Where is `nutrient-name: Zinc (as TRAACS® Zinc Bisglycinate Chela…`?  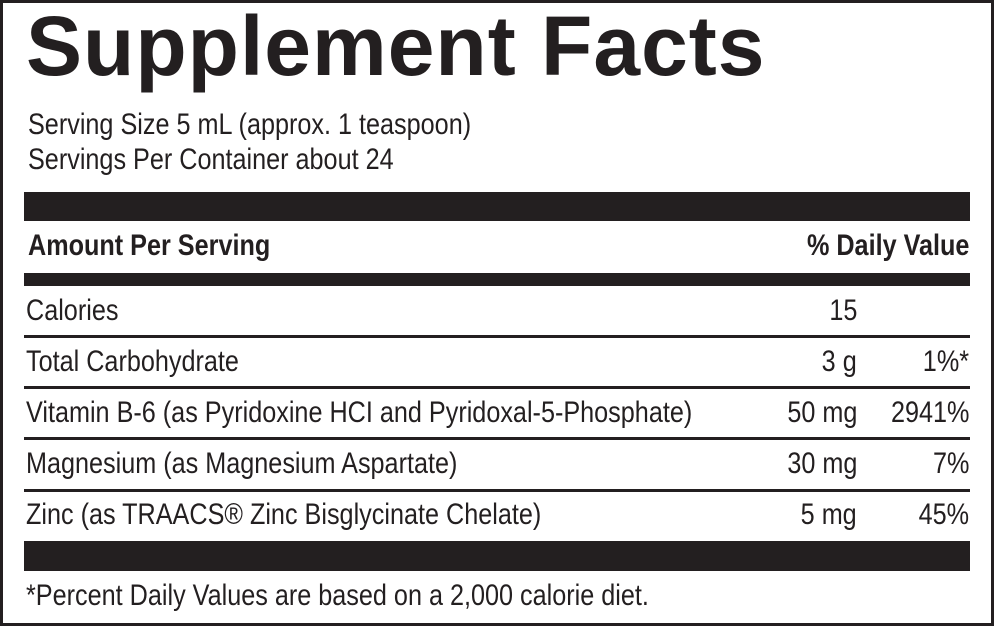
nutrient-name: Zinc (as TRAACS® Zinc Bisglycinate Chela… is located at coordinates (284, 514).